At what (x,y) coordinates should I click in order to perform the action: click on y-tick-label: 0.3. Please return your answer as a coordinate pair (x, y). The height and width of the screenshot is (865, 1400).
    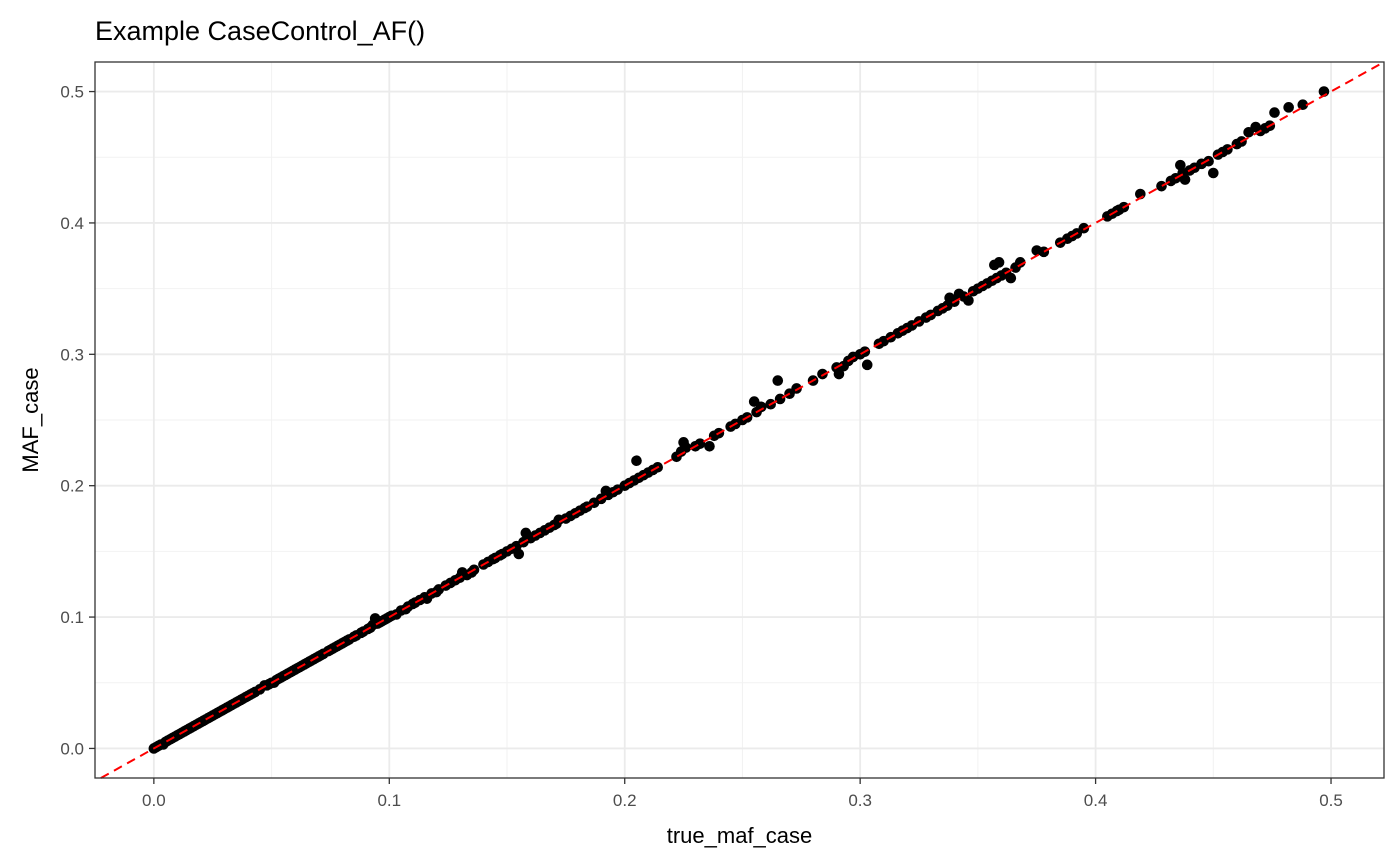
    Looking at the image, I should click on (72, 354).